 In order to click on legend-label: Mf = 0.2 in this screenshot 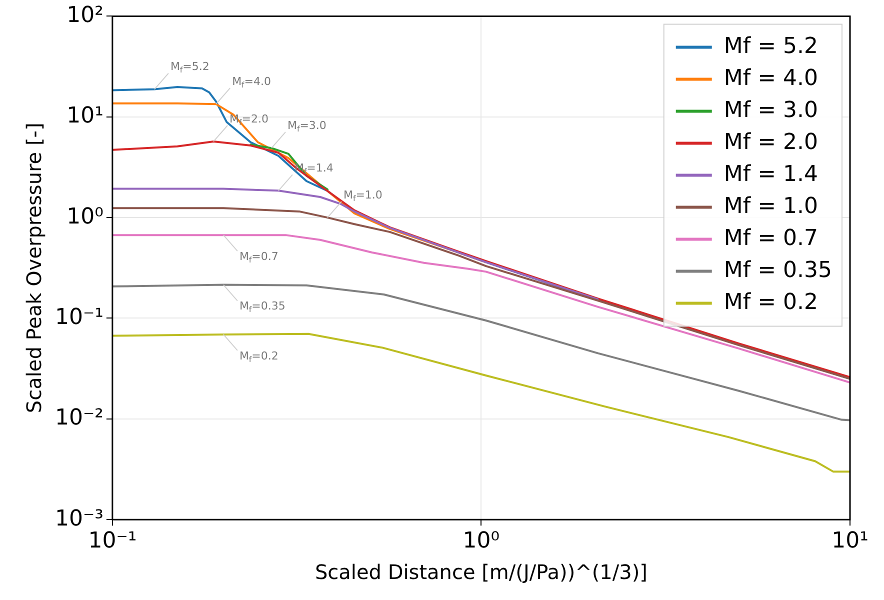, I will do `click(771, 302)`.